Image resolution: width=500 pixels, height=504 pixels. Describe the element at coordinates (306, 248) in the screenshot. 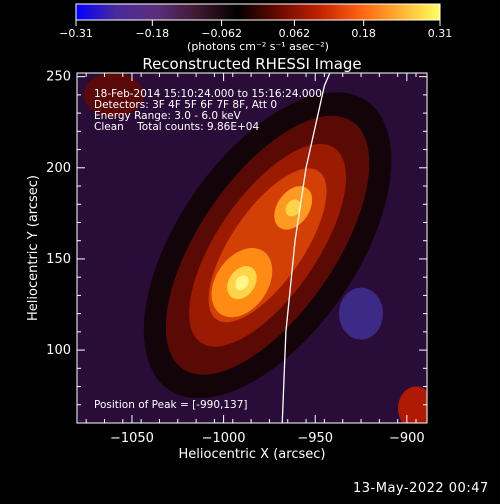

I see `solar-limb-curve` at that location.